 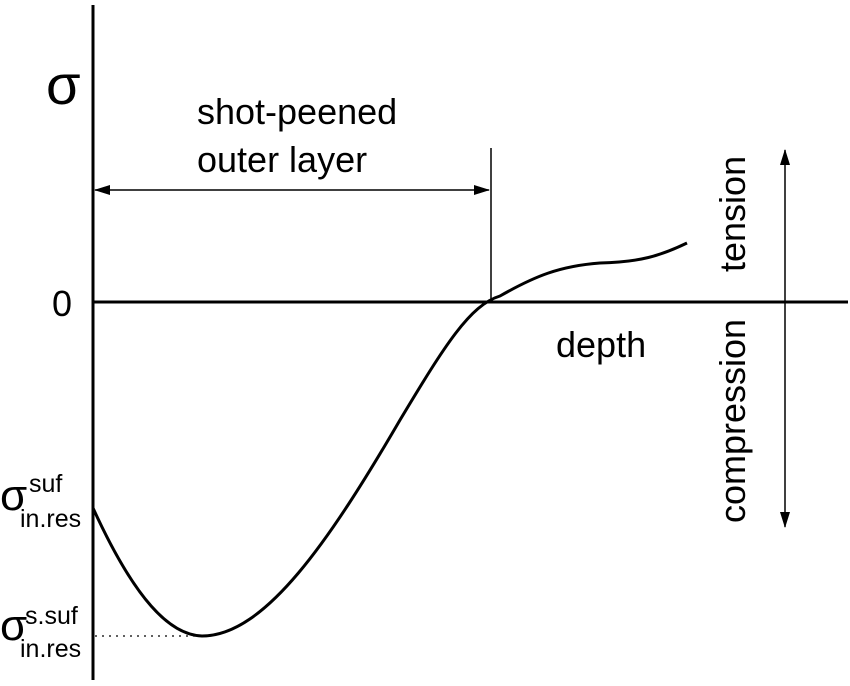 I want to click on surface-stress-symbol: σ, so click(x=13, y=495).